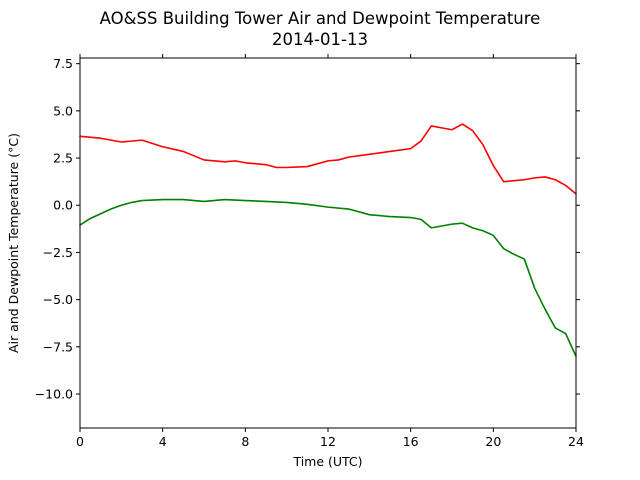  I want to click on y-tick-label: −10.0, so click(54, 394).